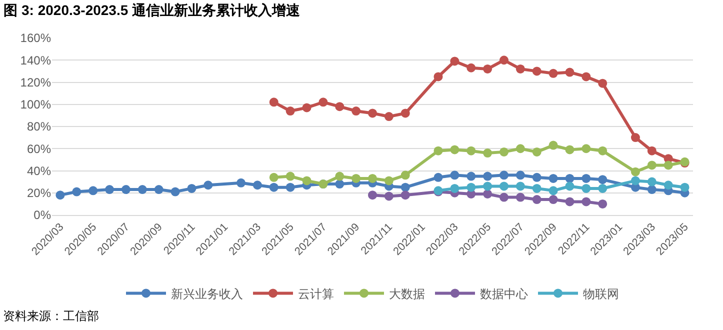 This screenshot has height=330, width=723. I want to click on y-tick-label: 60%, so click(39, 149).